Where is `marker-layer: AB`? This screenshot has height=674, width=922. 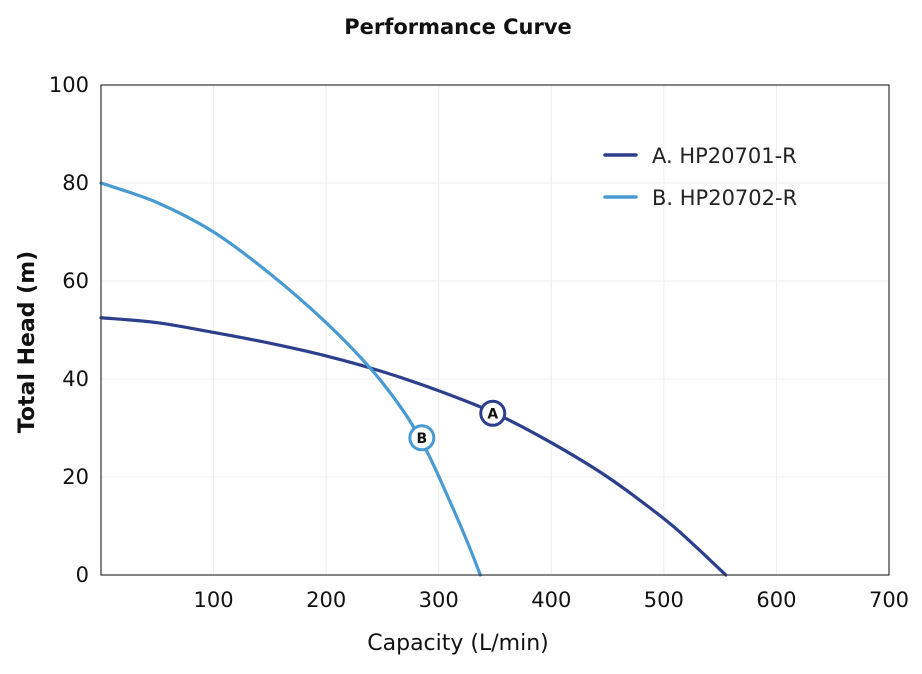 marker-layer: AB is located at coordinates (457, 425).